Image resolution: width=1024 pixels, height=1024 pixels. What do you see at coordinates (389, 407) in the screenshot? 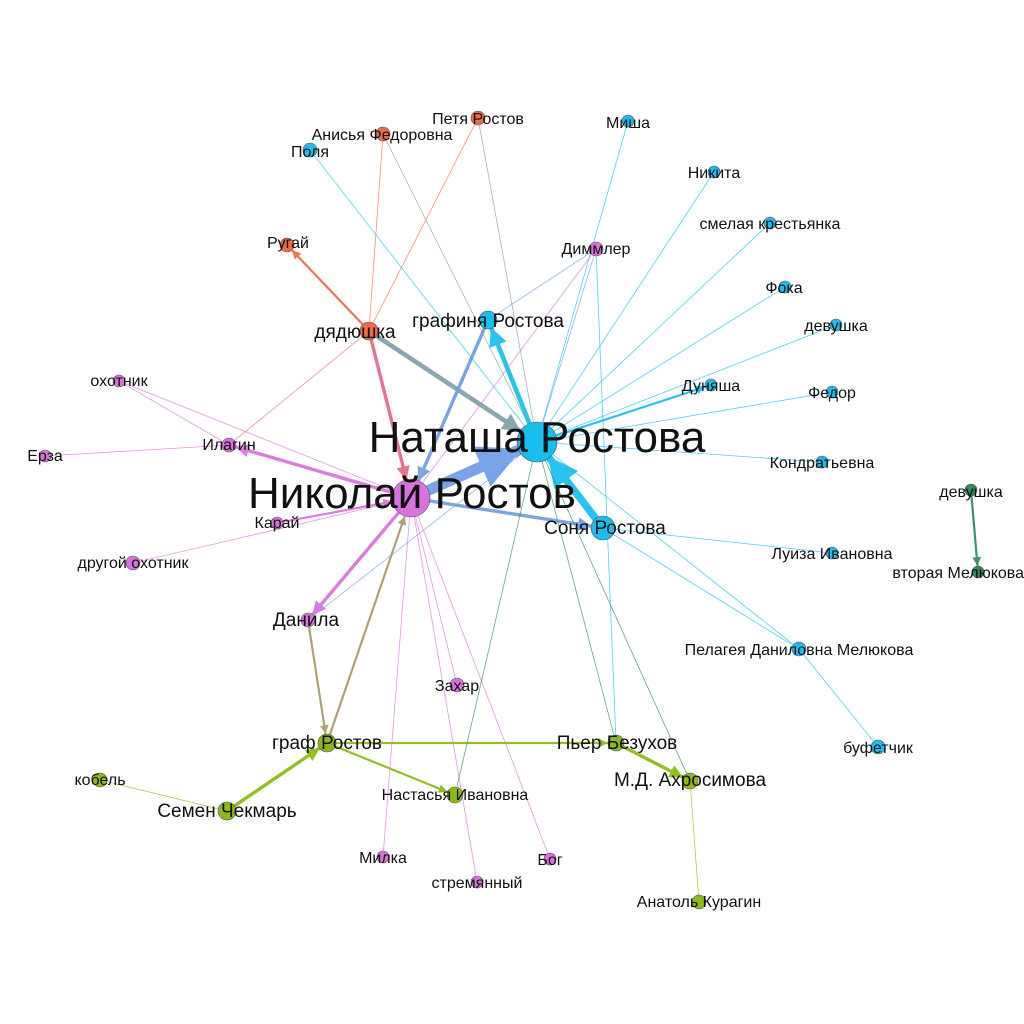
I see `edge-dyadyushka-nikolai` at bounding box center [389, 407].